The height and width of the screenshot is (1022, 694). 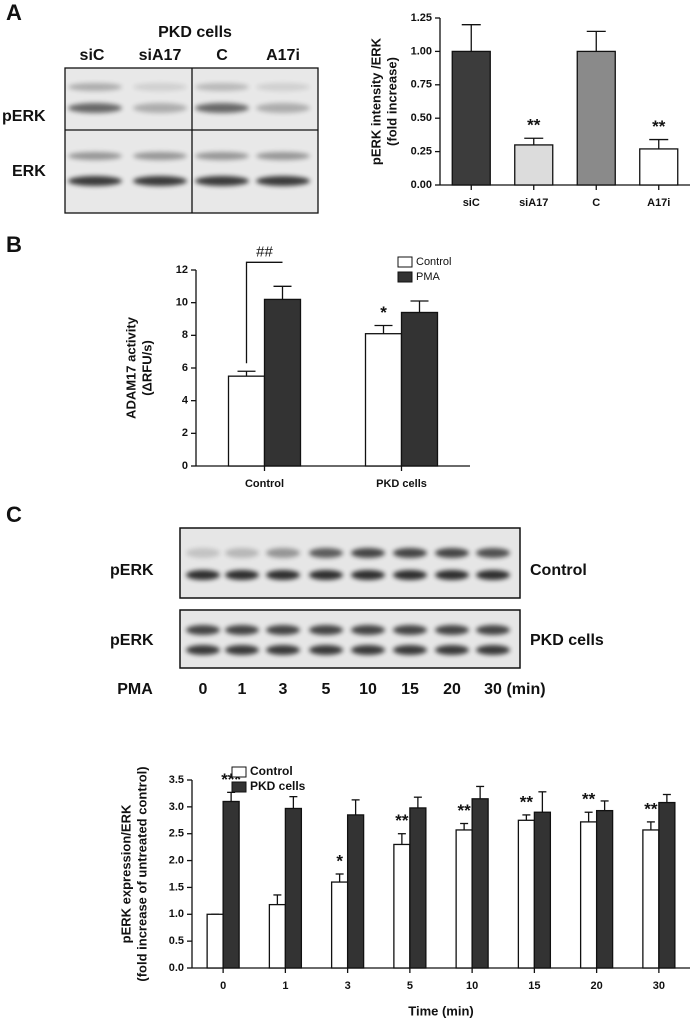 I want to click on x-tick-label: A17i, so click(x=658, y=203).